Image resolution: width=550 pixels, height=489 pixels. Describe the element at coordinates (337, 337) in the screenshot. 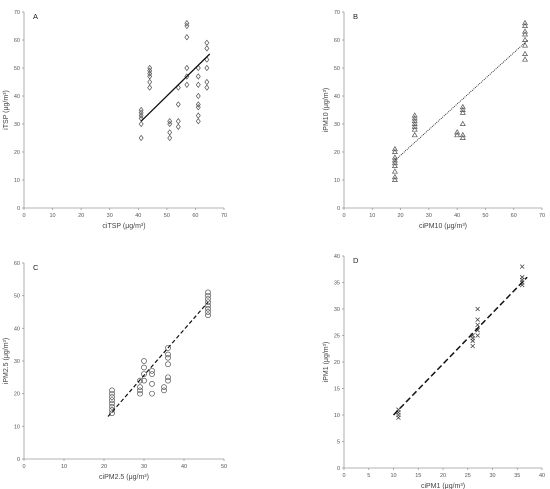

I see `y-tick-label: 25` at that location.